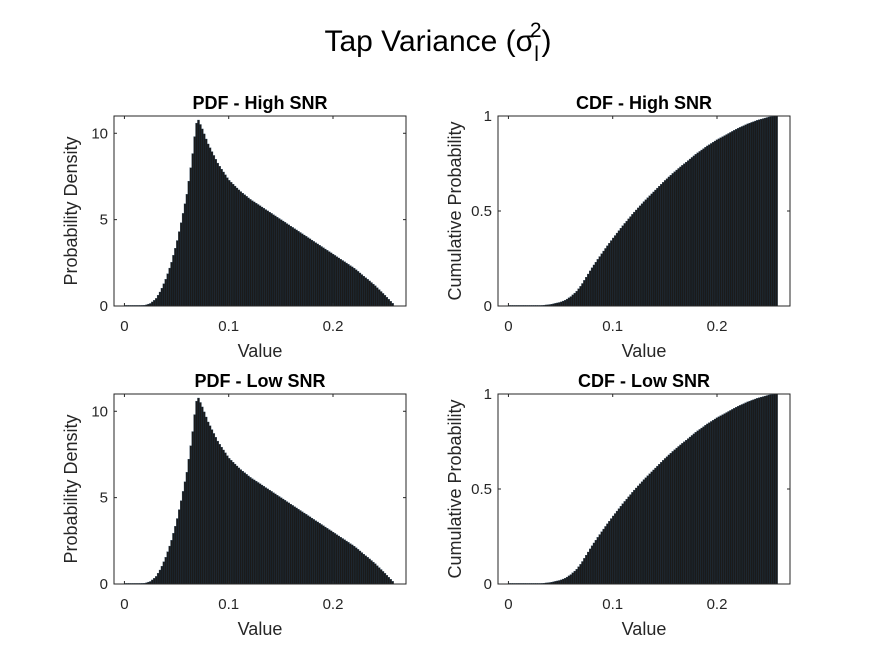 This screenshot has height=656, width=875. Describe the element at coordinates (260, 351) in the screenshot. I see `pdf-high-xlabel: Value` at that location.